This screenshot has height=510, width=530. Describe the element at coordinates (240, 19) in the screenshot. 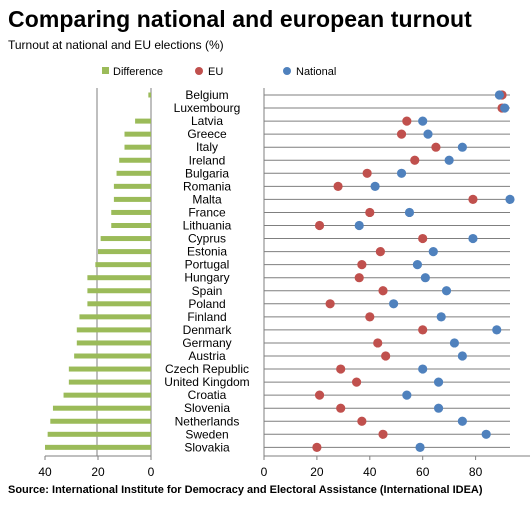

I see `chart-title: Comparing national and european turnout` at that location.